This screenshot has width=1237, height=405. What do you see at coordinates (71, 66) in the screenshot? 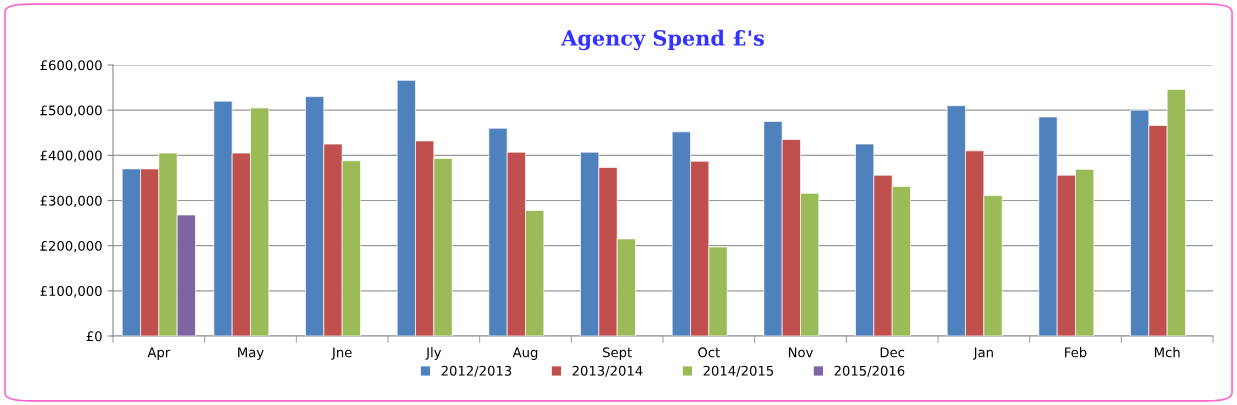
I see `y-tick-label: £600,000` at bounding box center [71, 66].